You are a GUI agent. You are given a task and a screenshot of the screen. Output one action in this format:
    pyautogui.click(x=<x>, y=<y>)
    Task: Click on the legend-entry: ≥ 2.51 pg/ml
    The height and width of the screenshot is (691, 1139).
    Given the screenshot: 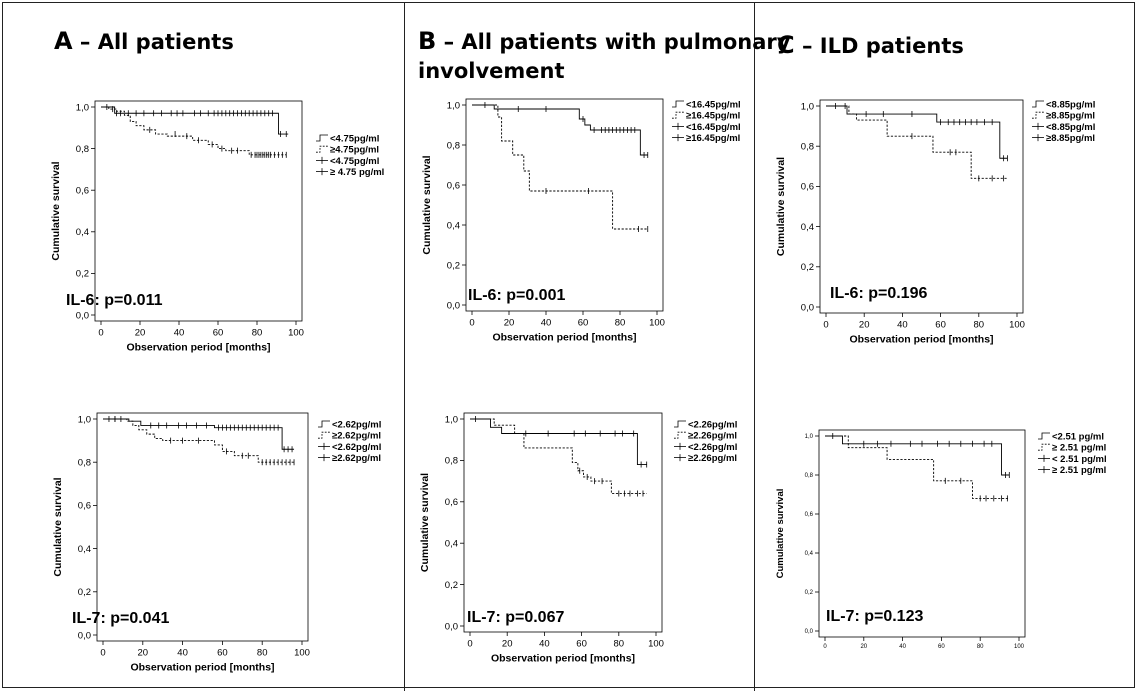 What is the action you would take?
    pyautogui.click(x=1079, y=448)
    